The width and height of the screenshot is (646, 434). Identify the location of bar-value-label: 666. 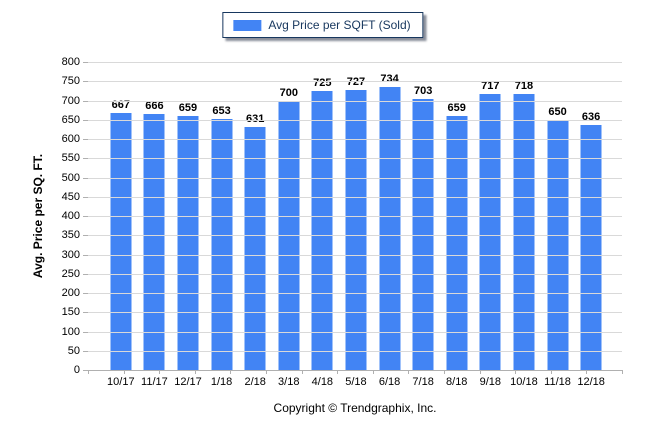
(154, 105).